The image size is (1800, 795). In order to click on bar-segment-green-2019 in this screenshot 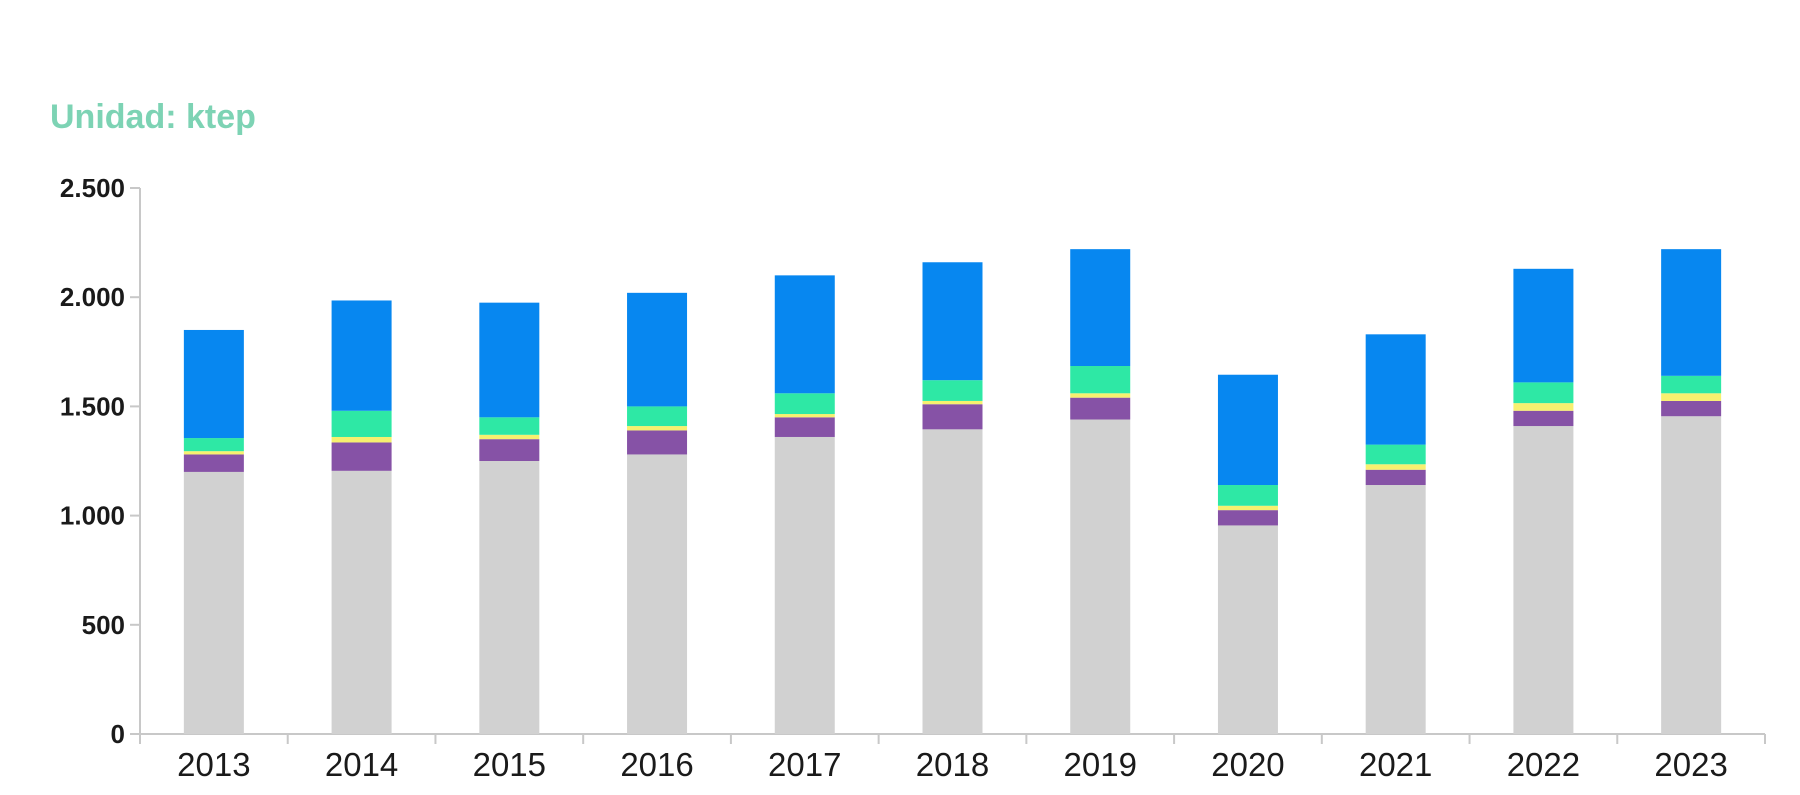, I will do `click(1100, 379)`.